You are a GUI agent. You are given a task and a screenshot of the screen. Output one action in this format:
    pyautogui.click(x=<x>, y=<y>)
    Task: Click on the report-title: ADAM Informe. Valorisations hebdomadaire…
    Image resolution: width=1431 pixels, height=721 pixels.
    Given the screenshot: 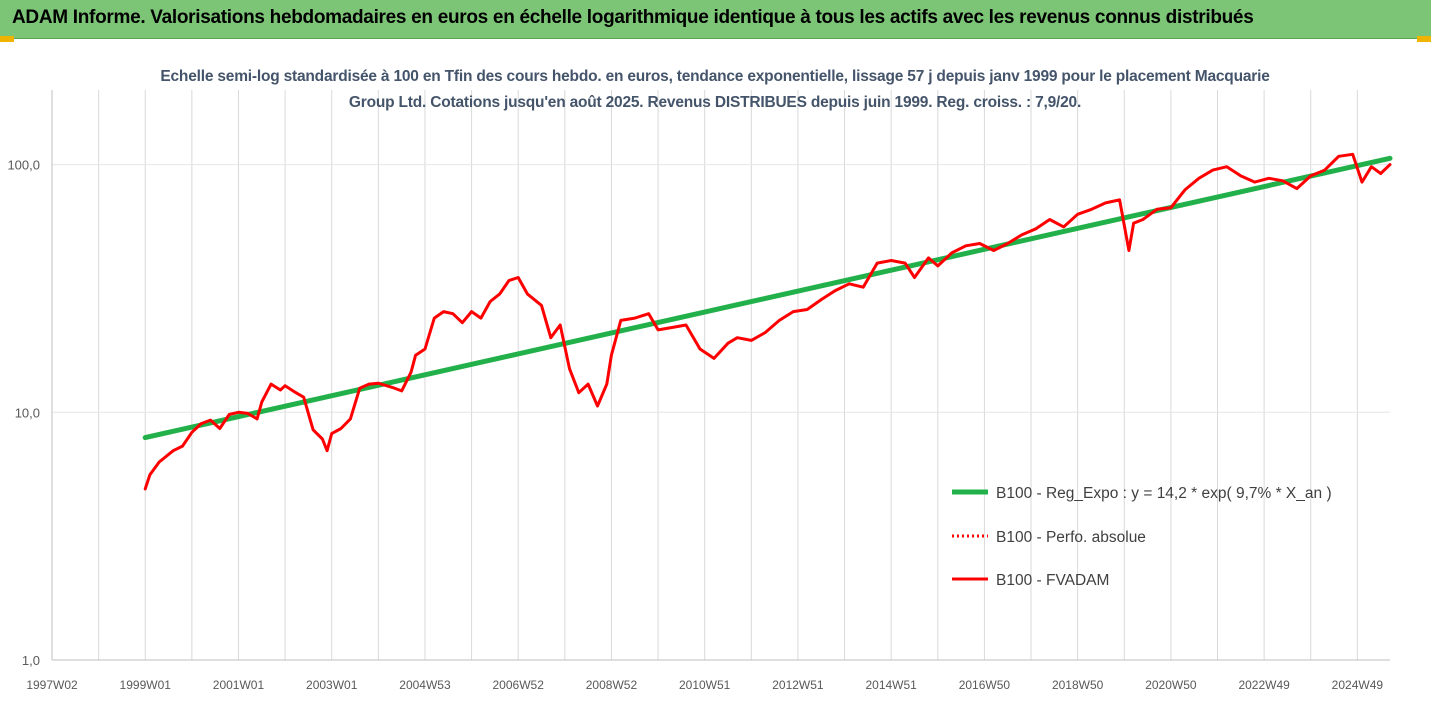 What is the action you would take?
    pyautogui.click(x=633, y=17)
    